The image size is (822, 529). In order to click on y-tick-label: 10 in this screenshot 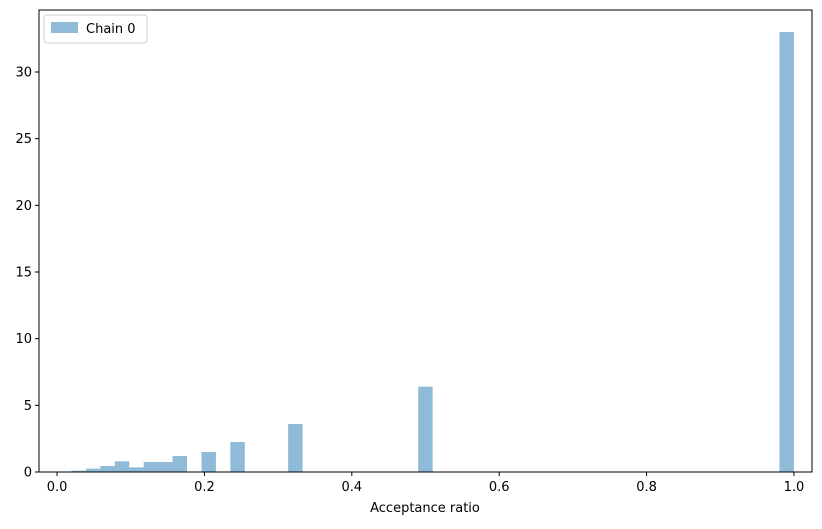, I will do `click(23, 339)`.